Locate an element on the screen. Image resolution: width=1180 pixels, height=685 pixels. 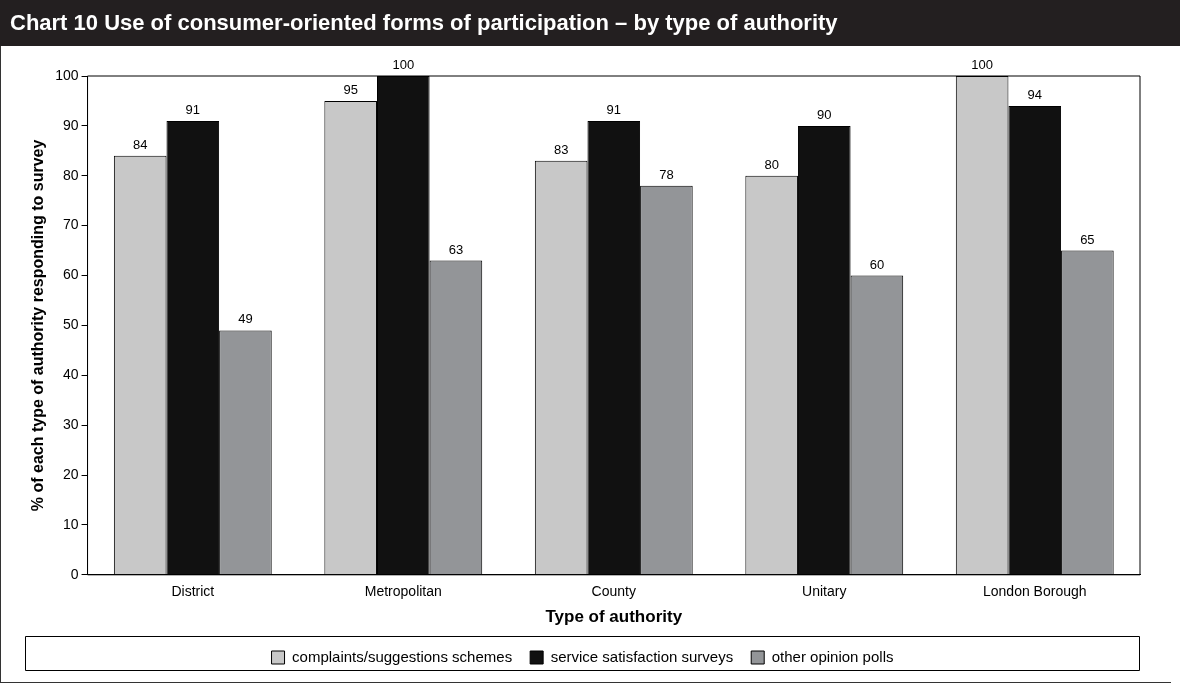
data-label: 60 is located at coordinates (877, 264).